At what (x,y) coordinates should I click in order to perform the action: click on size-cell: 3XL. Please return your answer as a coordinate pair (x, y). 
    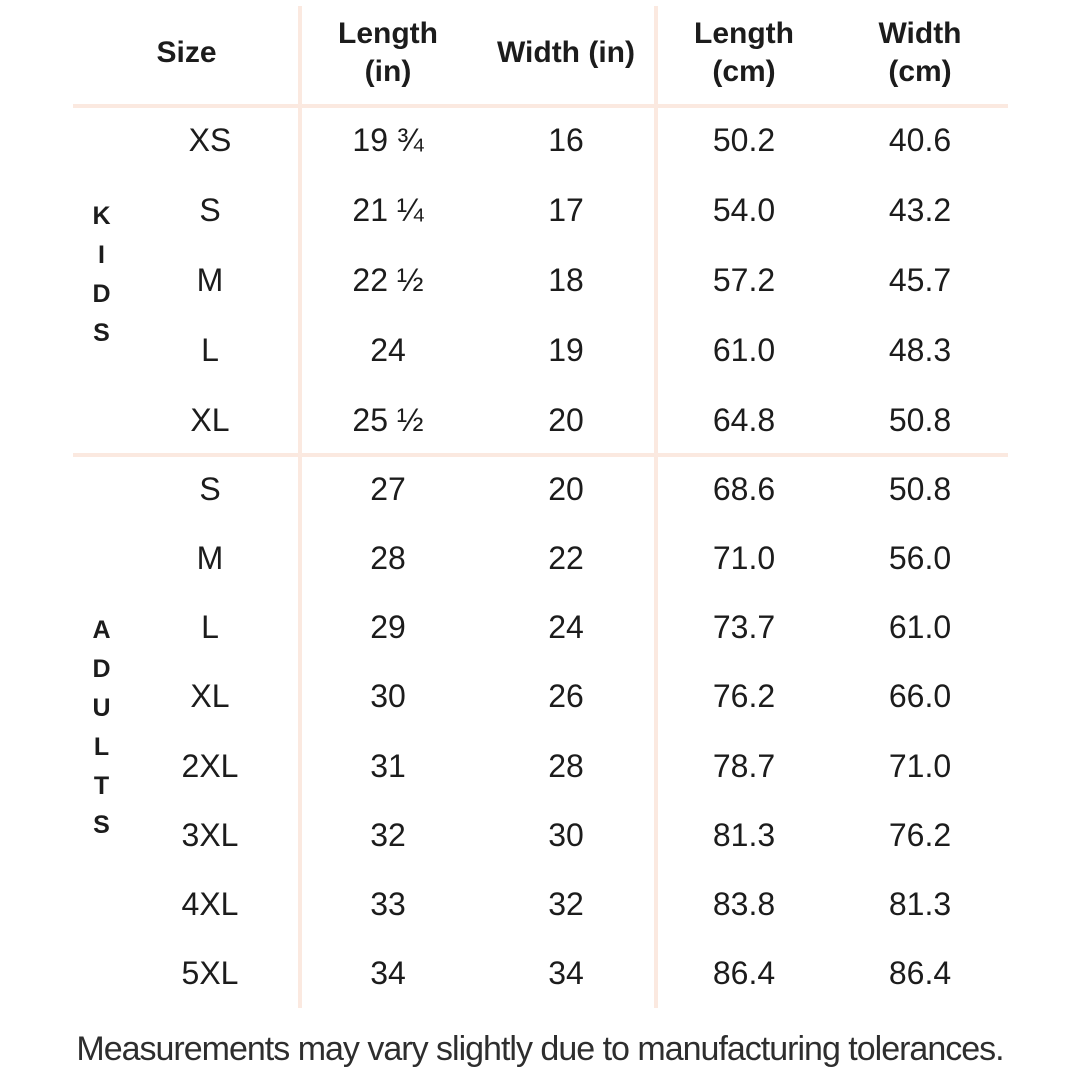
    Looking at the image, I should click on (210, 834).